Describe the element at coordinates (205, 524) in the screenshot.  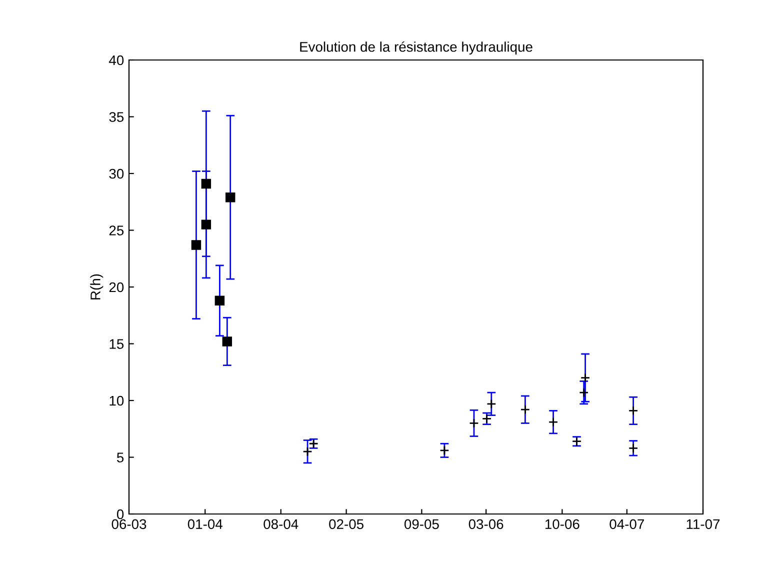
I see `x-tick-label: 01-04` at that location.